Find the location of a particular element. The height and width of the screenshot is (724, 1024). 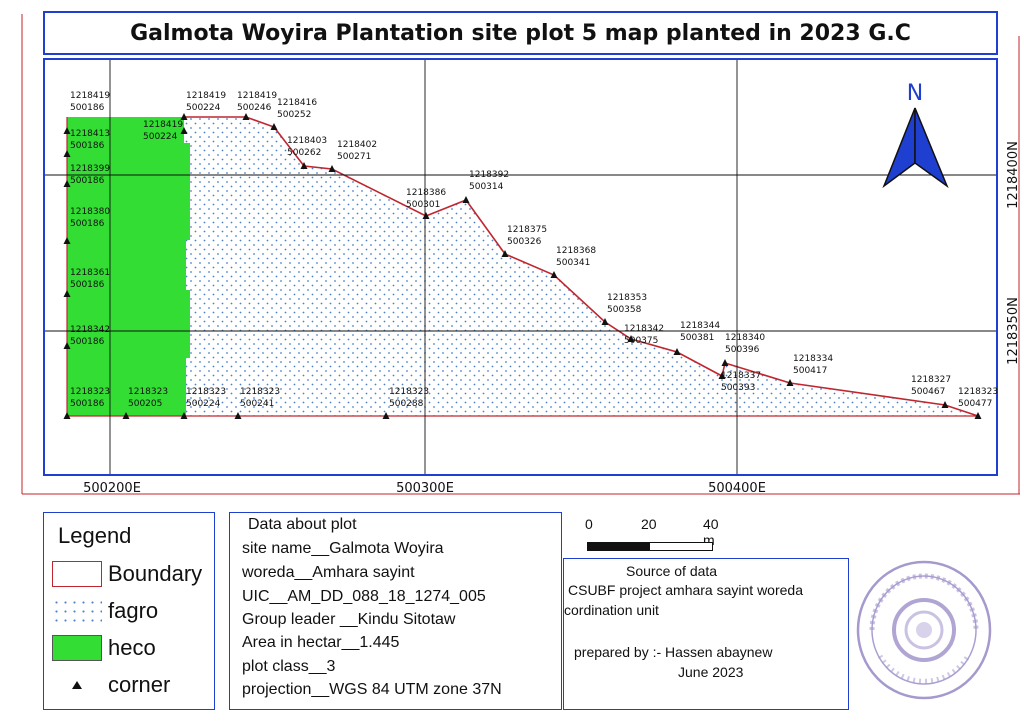

corner-easting-label: 500246 is located at coordinates (254, 108).